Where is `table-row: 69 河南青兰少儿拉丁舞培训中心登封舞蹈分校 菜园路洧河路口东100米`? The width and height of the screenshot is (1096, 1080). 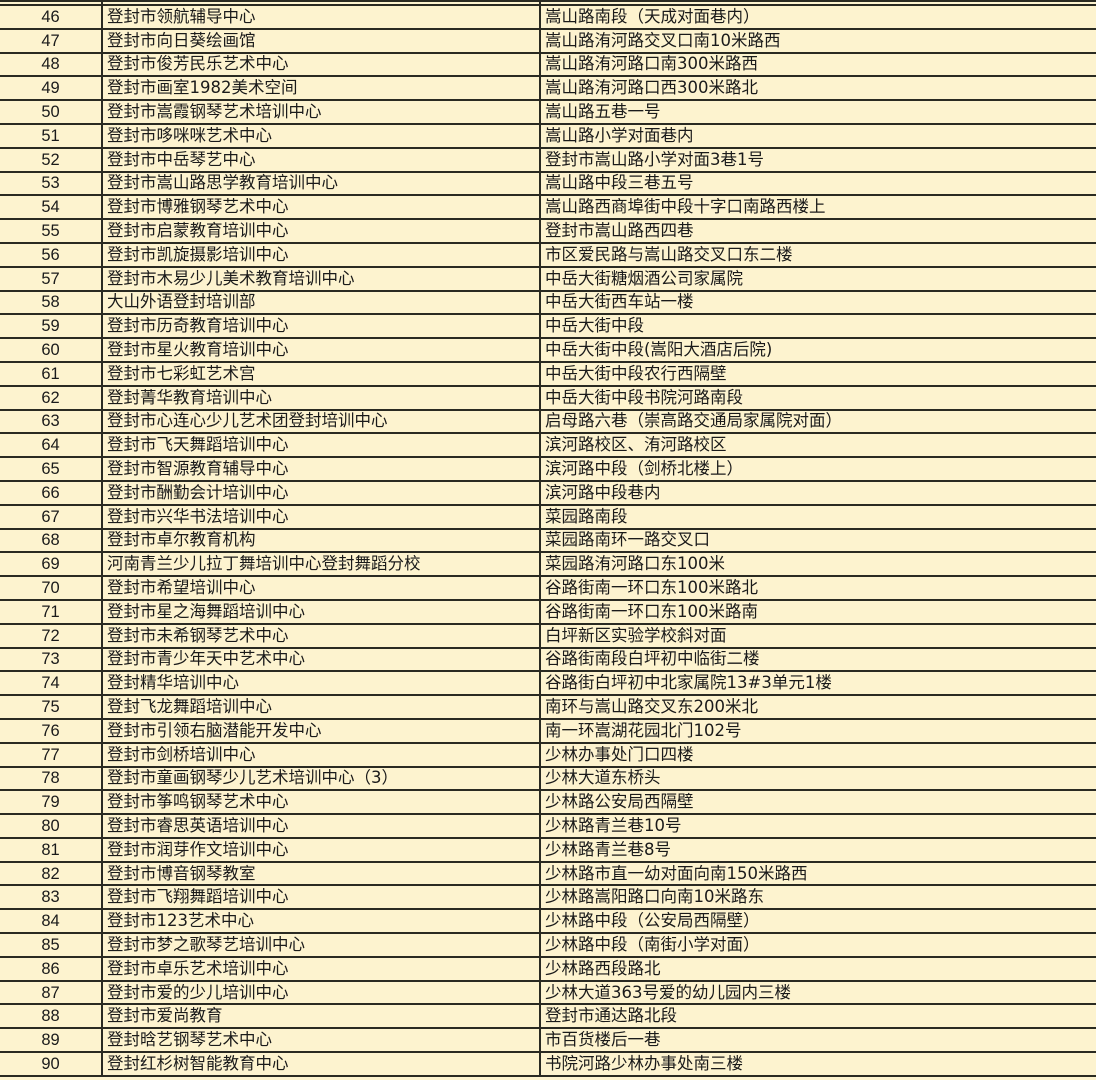
table-row: 69 河南青兰少儿拉丁舞培训中心登封舞蹈分校 菜园路洧河路口东100米 is located at coordinates (548, 564).